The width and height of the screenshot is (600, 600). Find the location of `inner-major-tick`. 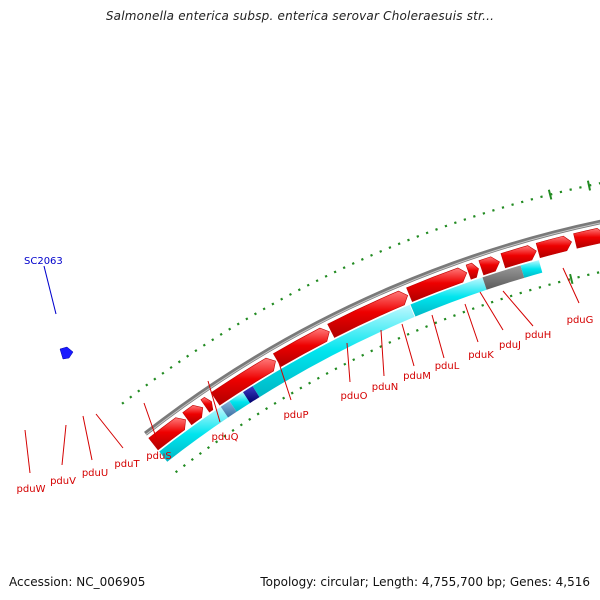

inner-major-tick is located at coordinates (571, 279).